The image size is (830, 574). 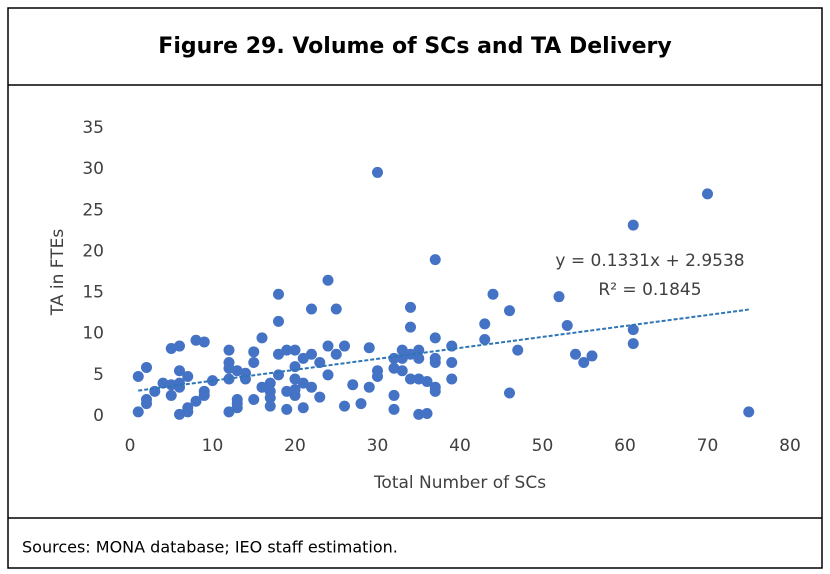 What do you see at coordinates (649, 290) in the screenshot?
I see `trend-r-squared: R² = 0.1845` at bounding box center [649, 290].